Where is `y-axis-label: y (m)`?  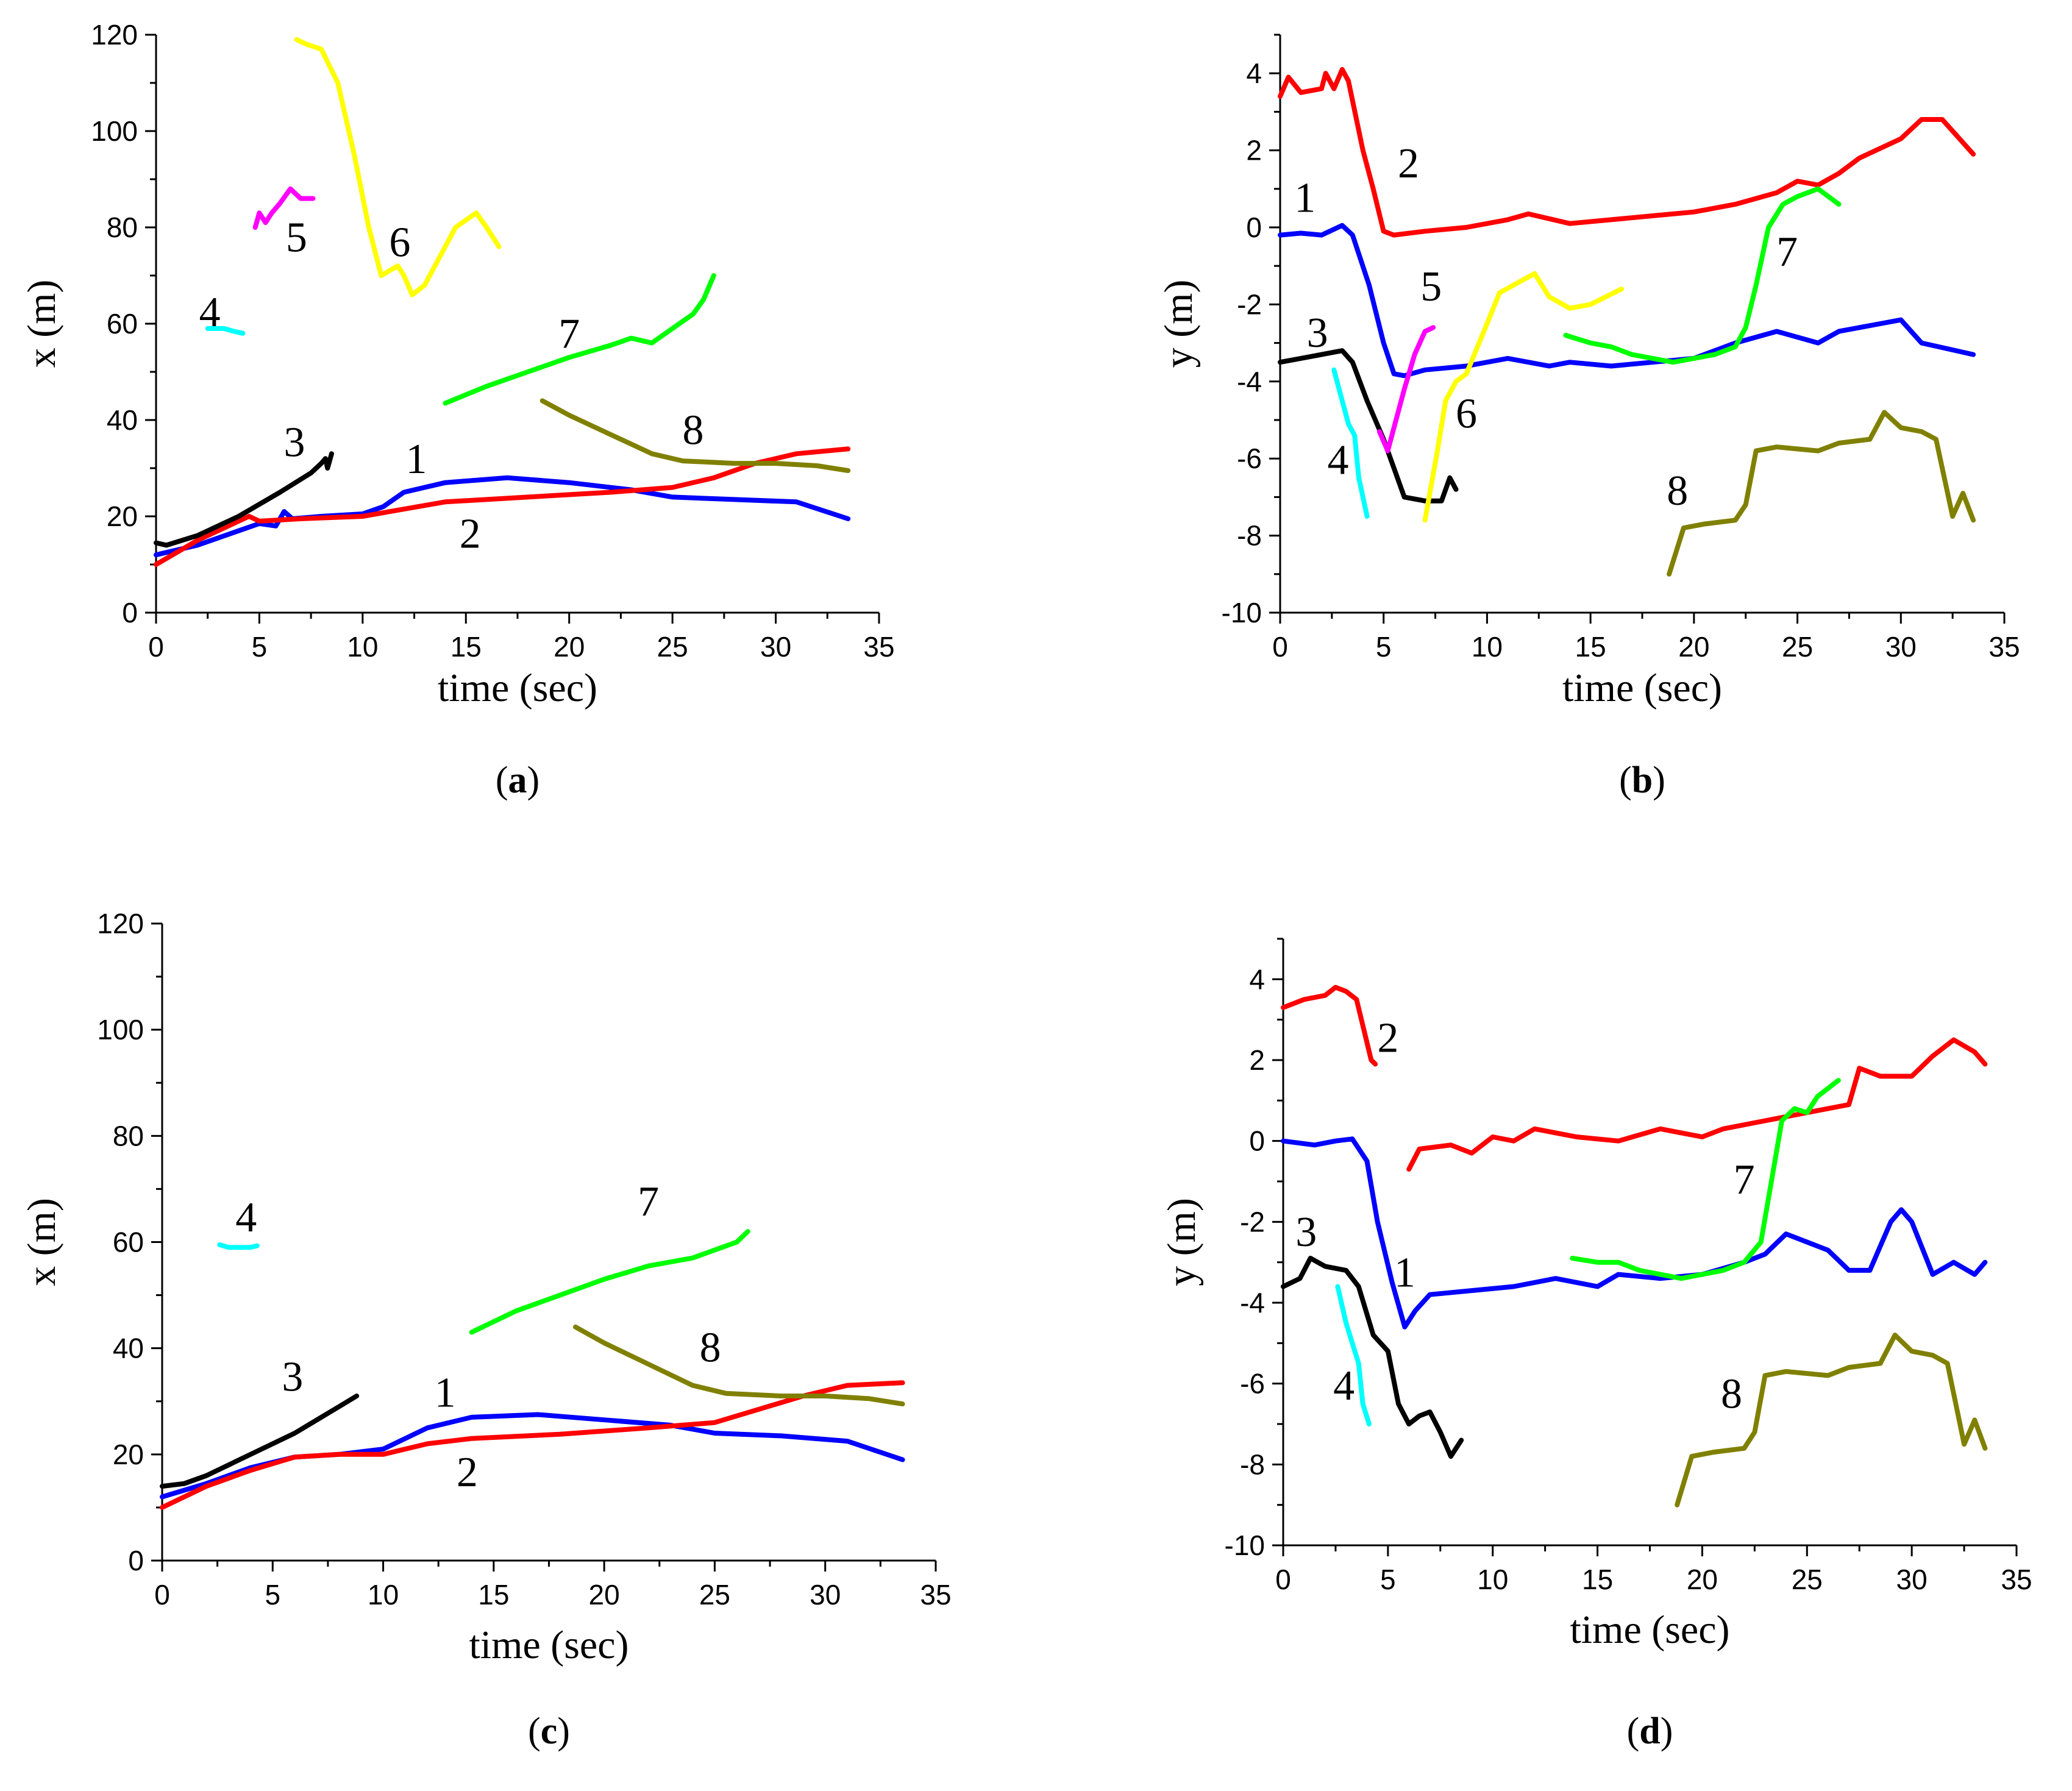 y-axis-label: y (m) is located at coordinates (1181, 1242).